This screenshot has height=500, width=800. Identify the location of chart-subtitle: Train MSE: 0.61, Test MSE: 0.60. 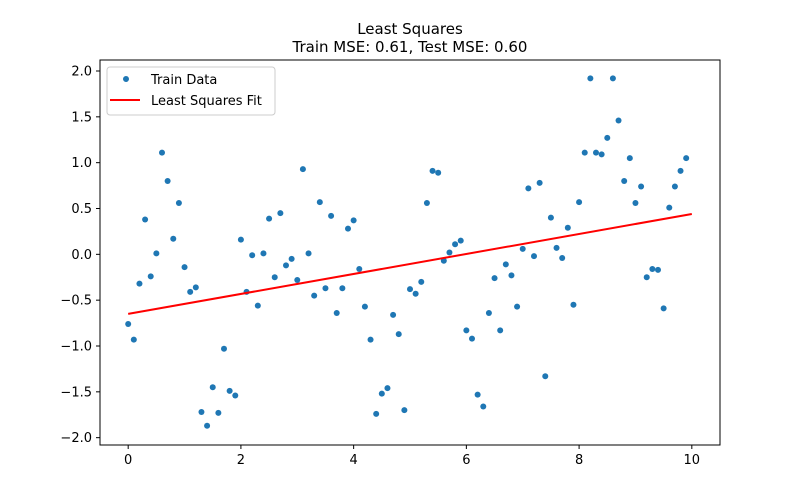
(410, 47).